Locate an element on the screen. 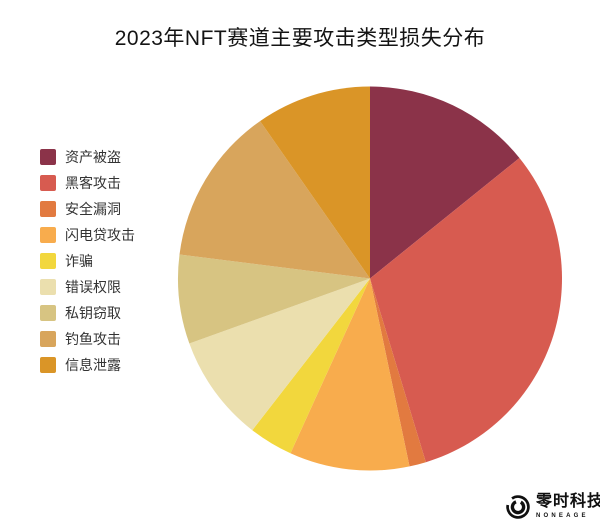 The width and height of the screenshot is (600, 531). legend-label: 错误权限 is located at coordinates (93, 287).